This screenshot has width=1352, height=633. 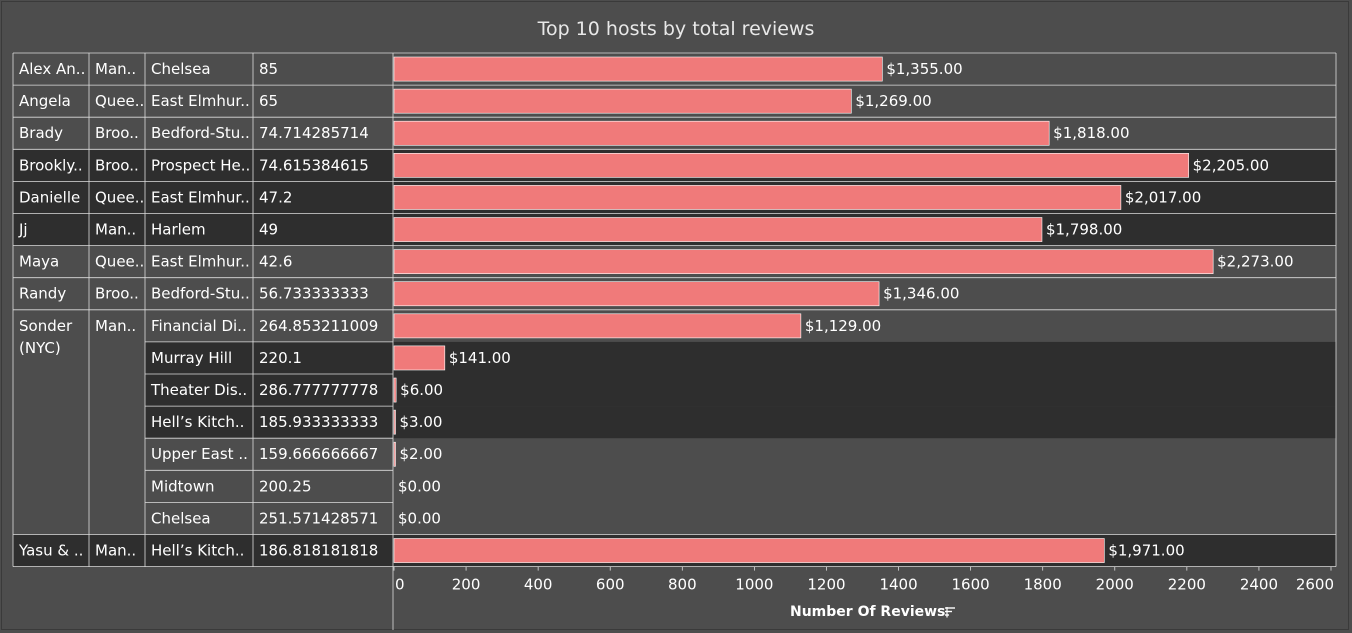 I want to click on neighbourhood-cell: Murray Hill, so click(x=191, y=358).